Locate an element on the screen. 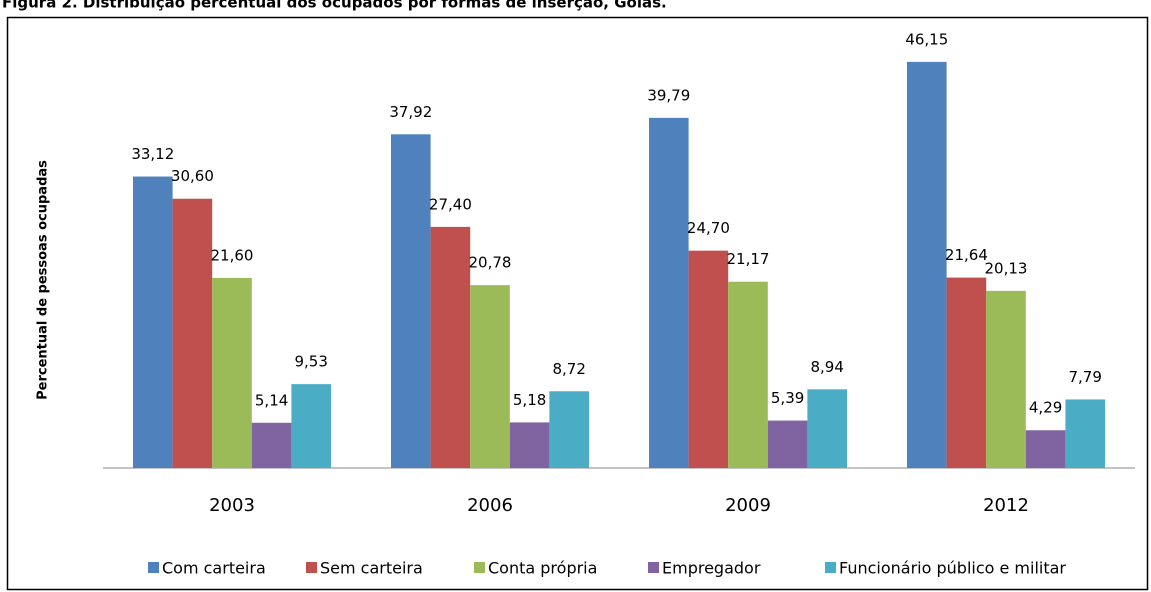 This screenshot has height=592, width=1151. data-label: 46,15 is located at coordinates (926, 39).